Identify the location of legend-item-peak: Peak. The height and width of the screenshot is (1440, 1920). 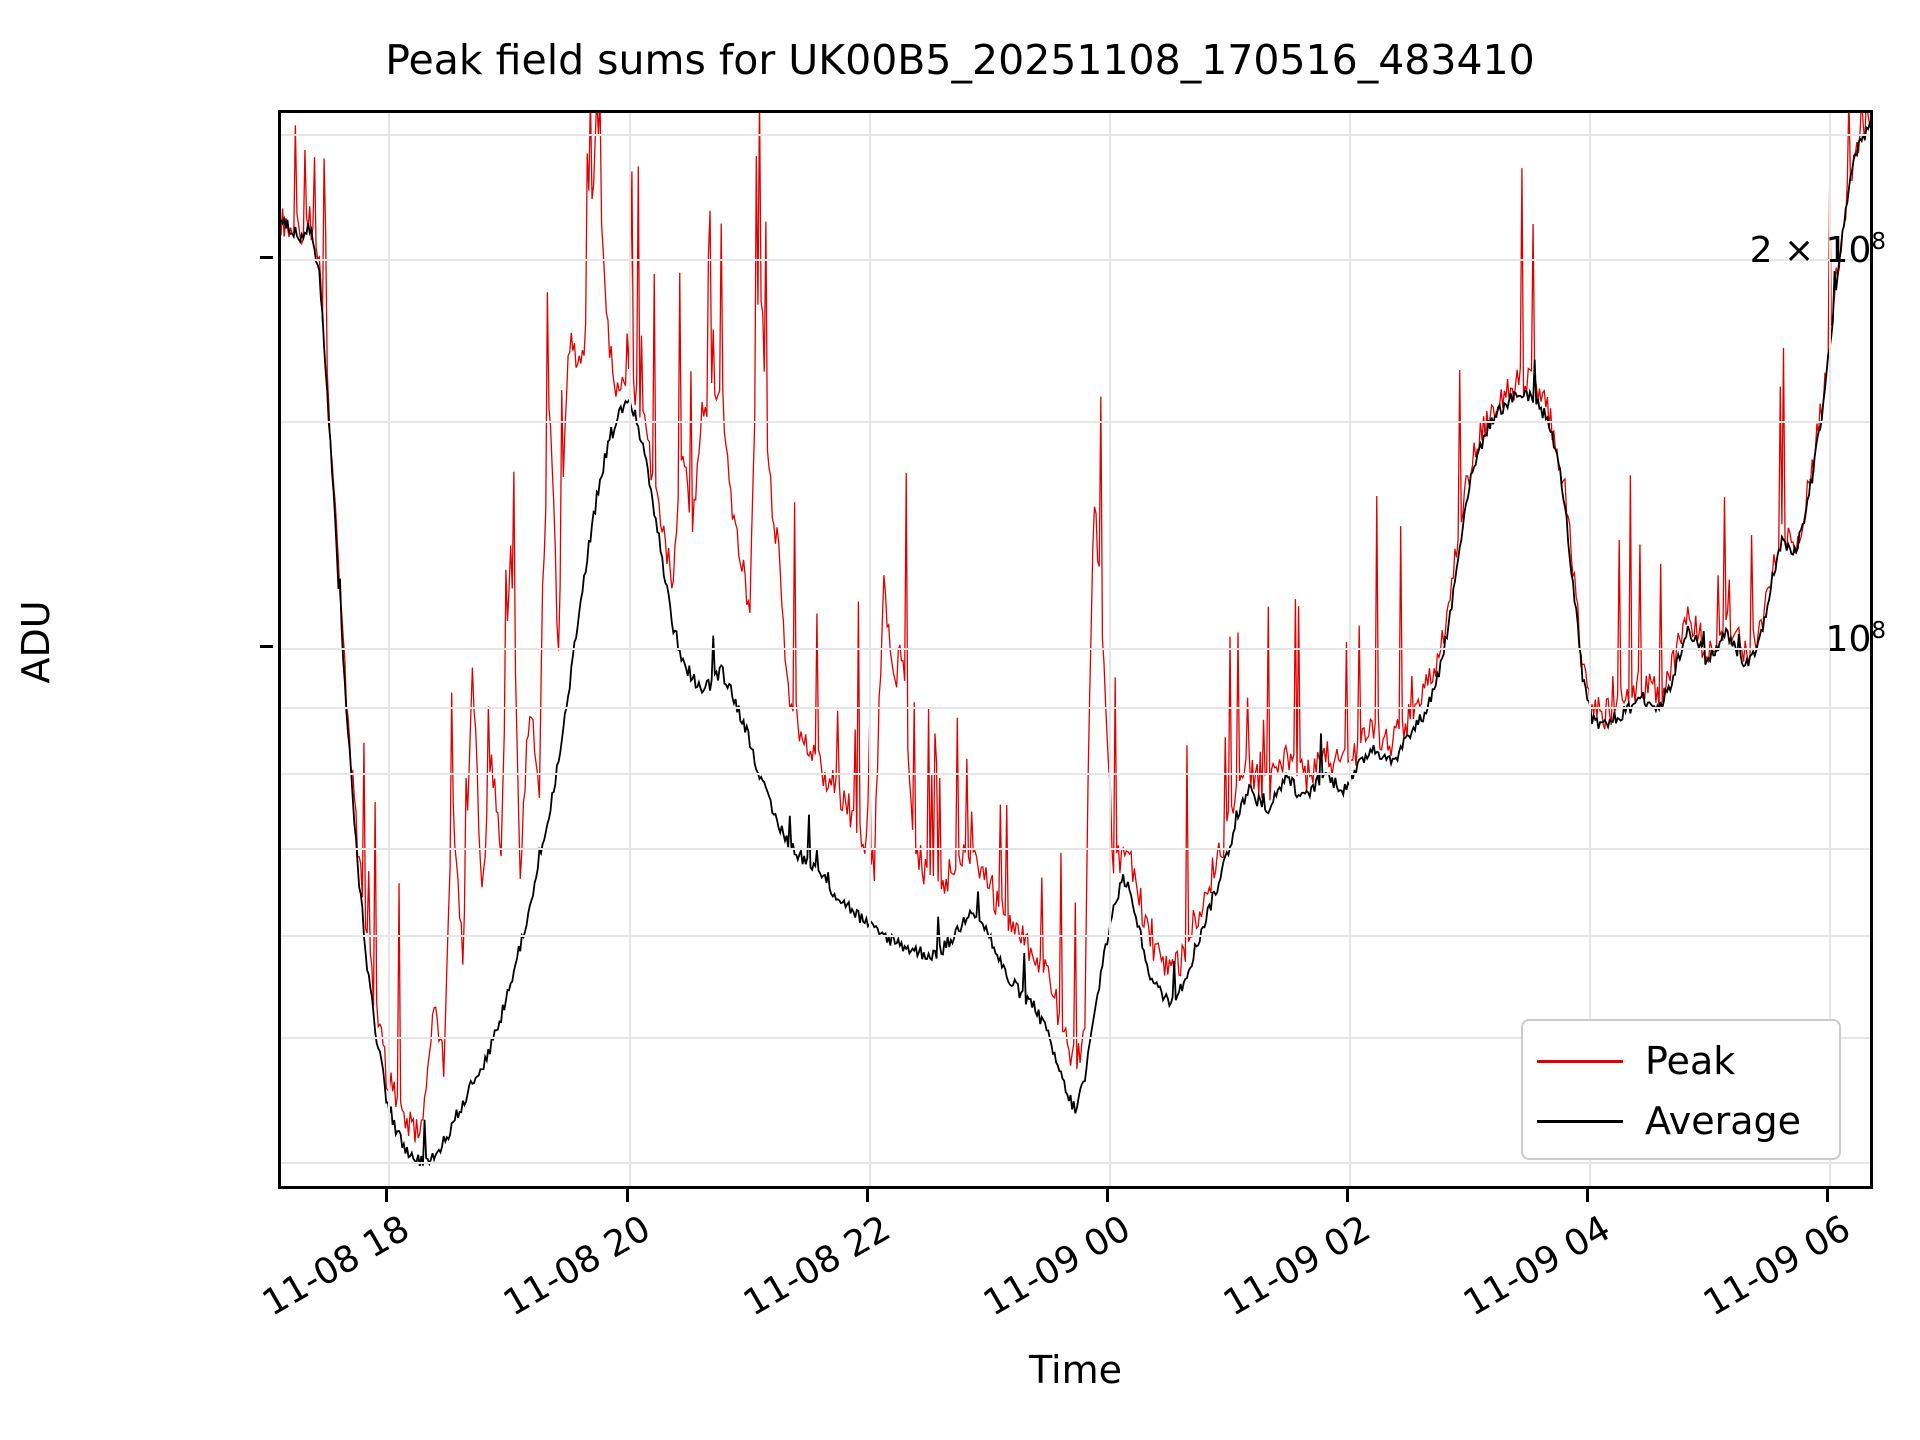
(1681, 1061).